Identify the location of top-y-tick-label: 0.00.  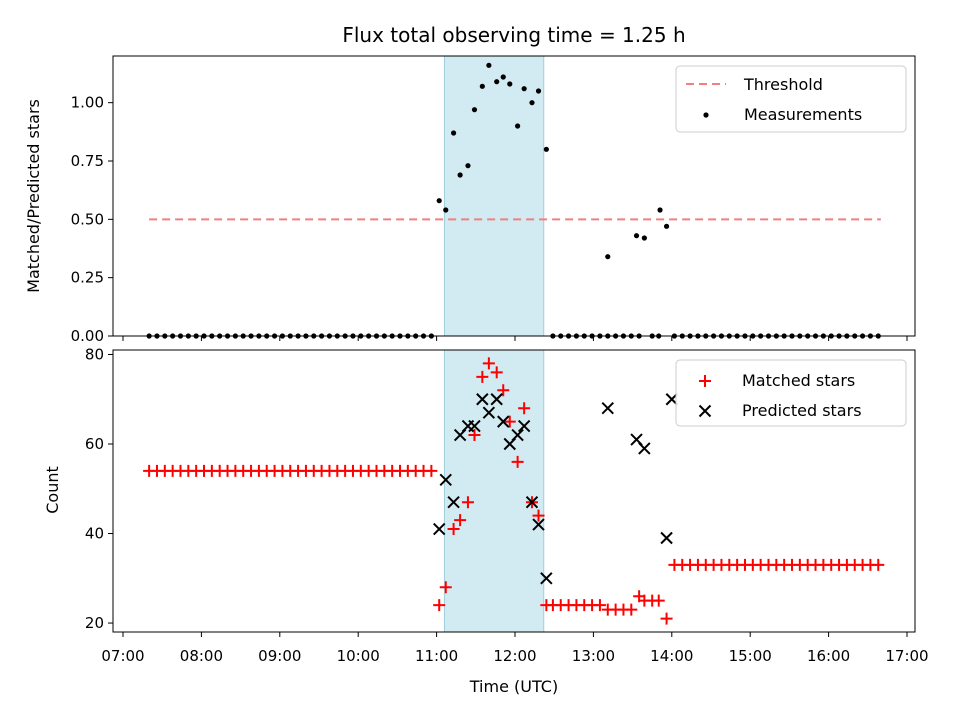
(87, 336).